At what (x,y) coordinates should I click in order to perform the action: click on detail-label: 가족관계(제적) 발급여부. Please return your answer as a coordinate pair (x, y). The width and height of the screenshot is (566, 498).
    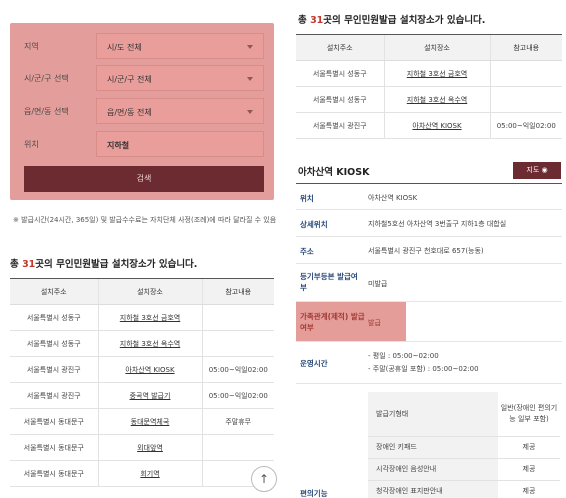
    Looking at the image, I should click on (332, 322).